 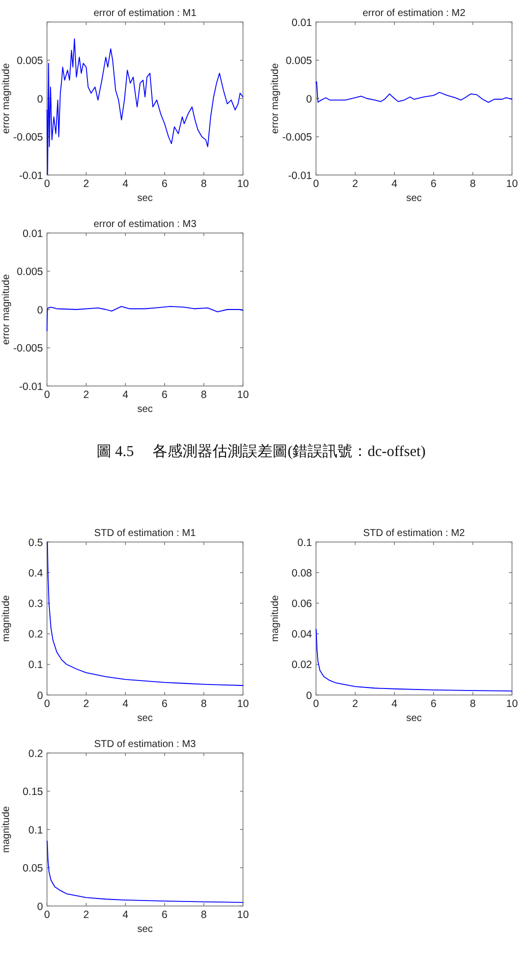 What do you see at coordinates (302, 634) in the screenshot?
I see `y-tick-label: 0.04` at bounding box center [302, 634].